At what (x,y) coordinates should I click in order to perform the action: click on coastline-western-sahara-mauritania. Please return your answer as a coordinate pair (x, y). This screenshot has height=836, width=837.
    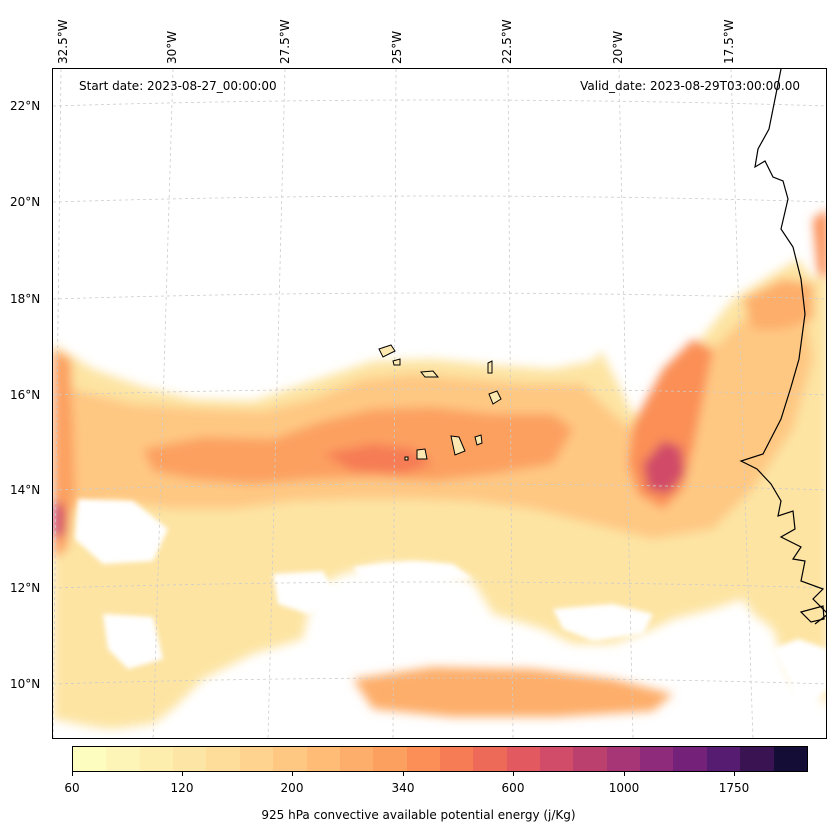
    Looking at the image, I should click on (782, 347).